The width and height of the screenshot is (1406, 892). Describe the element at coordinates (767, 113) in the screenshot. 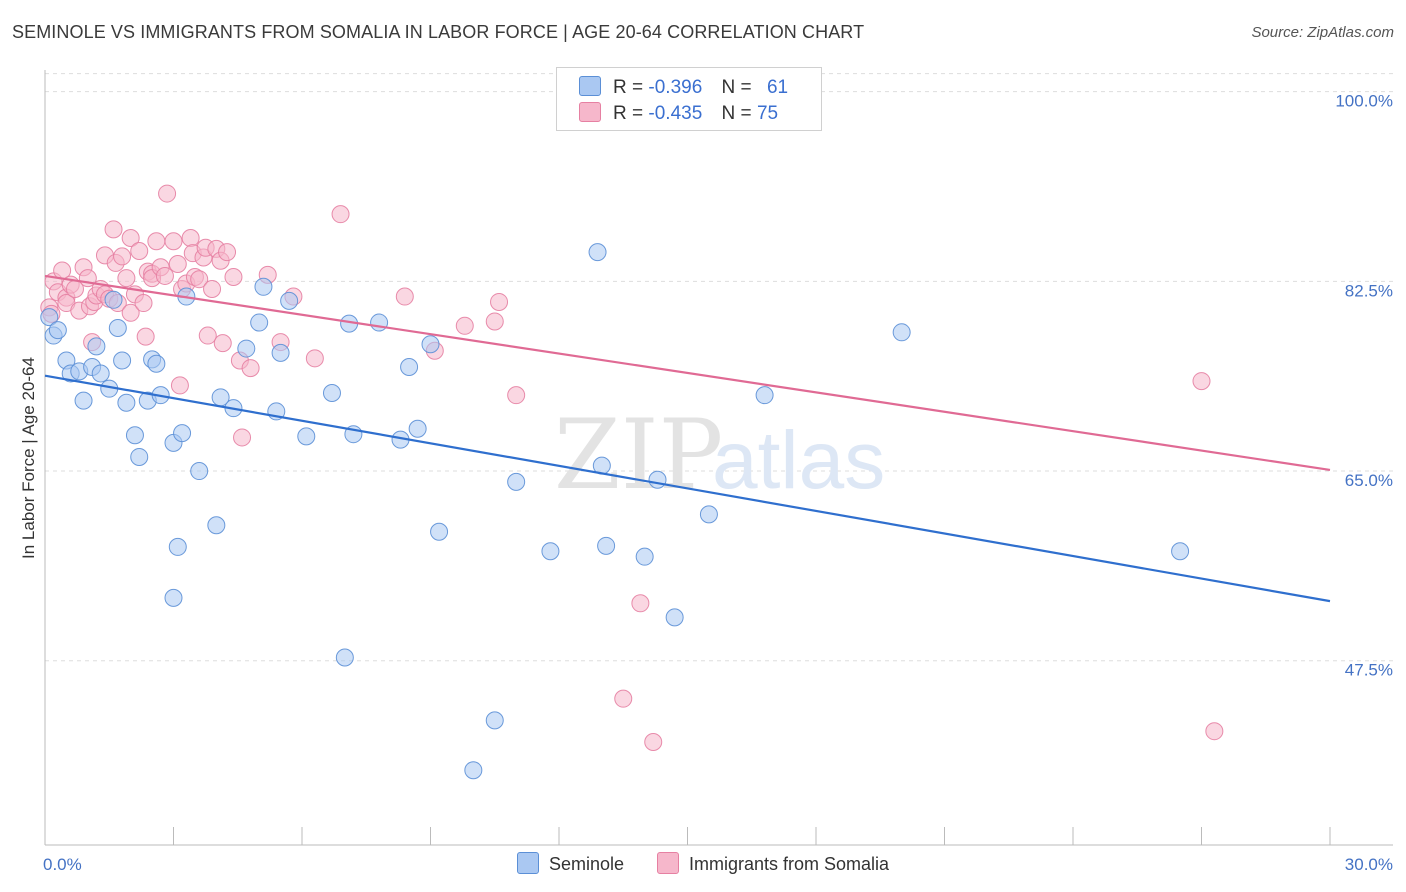

I see `legend-n-value: 75` at that location.